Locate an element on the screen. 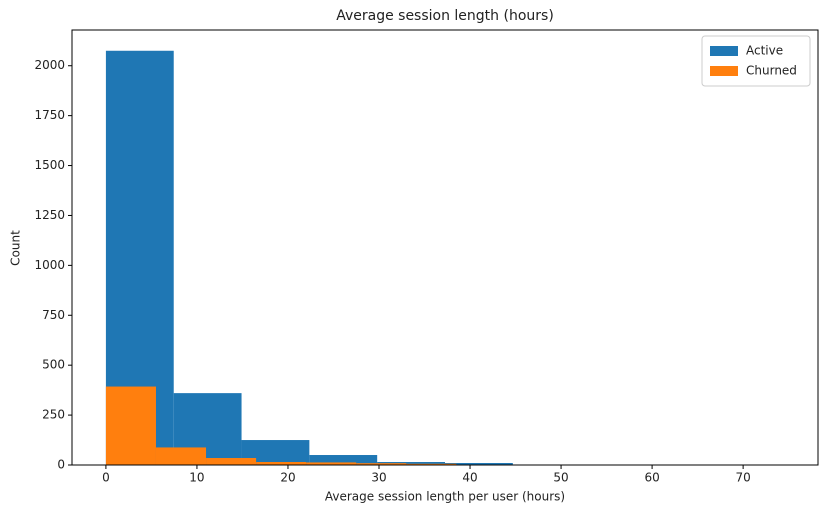  legend-label: Churned is located at coordinates (771, 71).